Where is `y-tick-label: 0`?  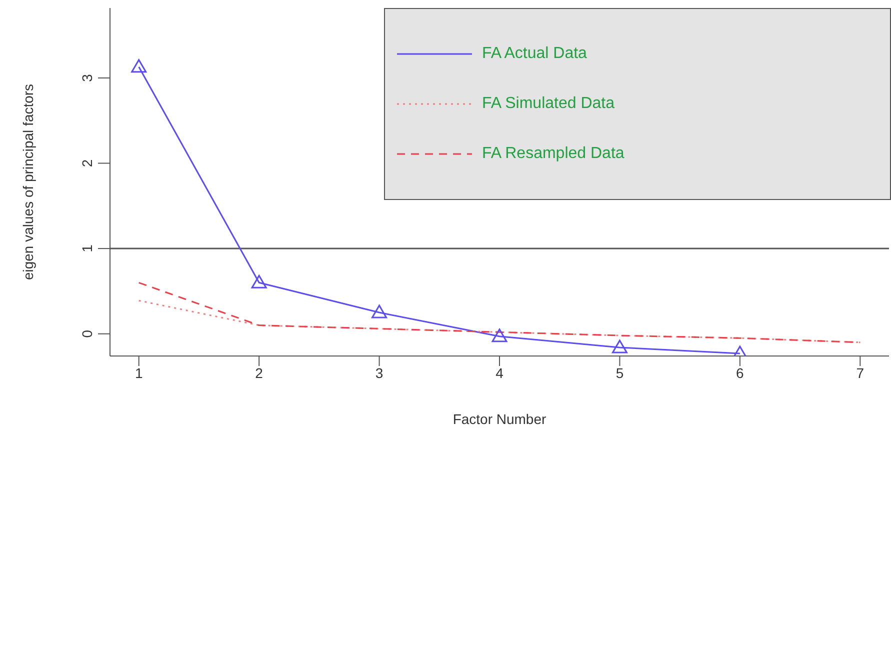
y-tick-label: 0 is located at coordinates (87, 334).